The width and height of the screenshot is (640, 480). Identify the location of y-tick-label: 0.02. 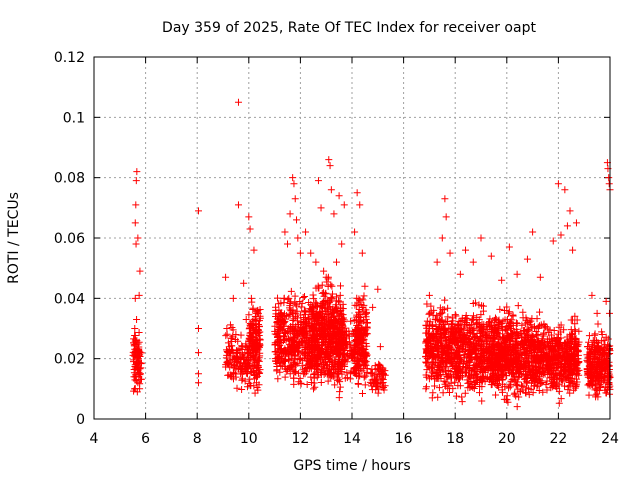
(69, 360).